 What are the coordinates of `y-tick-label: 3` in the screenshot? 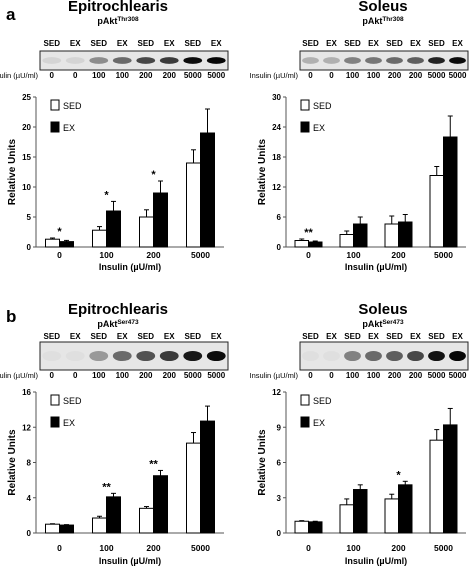 It's located at (279, 498).